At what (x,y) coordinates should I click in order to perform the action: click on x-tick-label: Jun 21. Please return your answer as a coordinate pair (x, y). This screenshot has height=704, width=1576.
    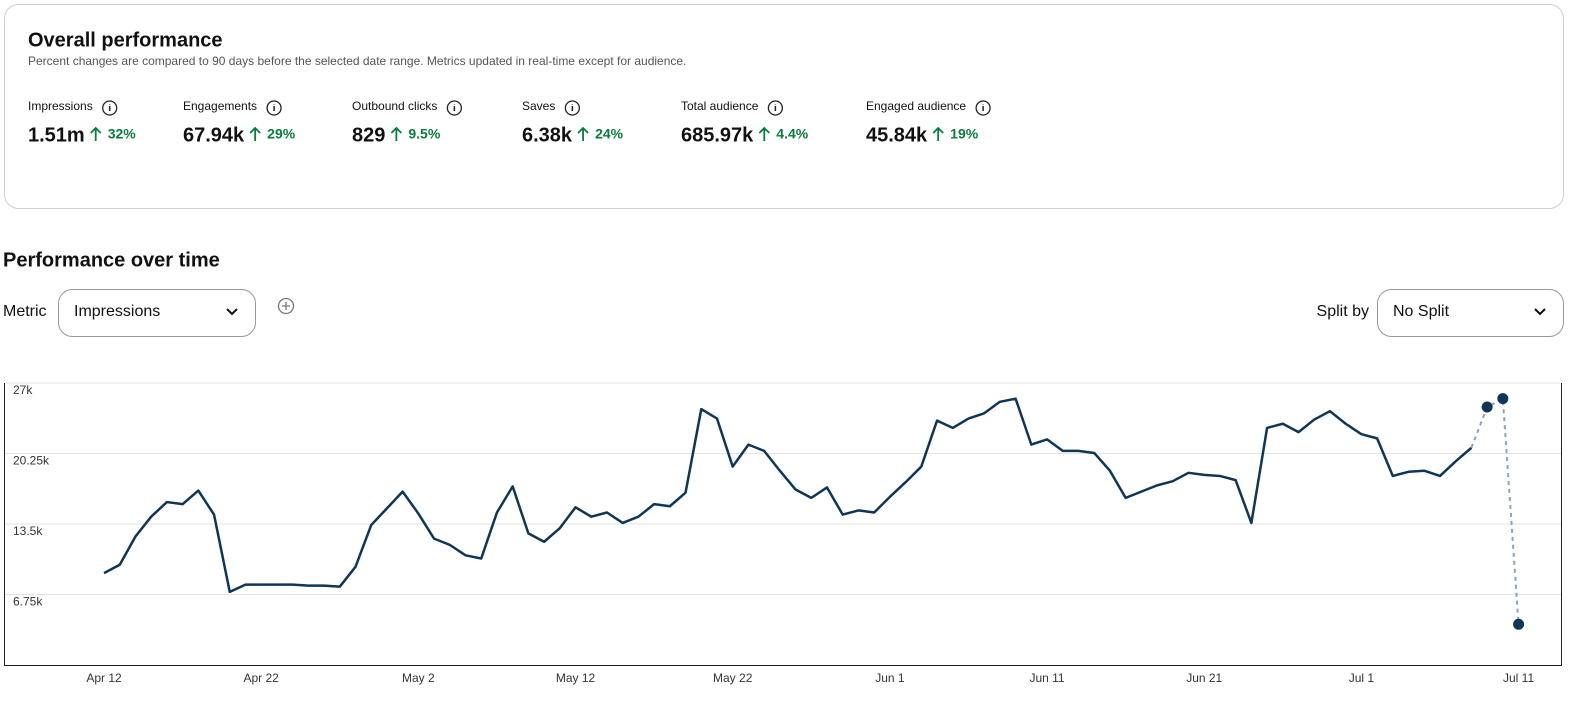
    Looking at the image, I should click on (1204, 678).